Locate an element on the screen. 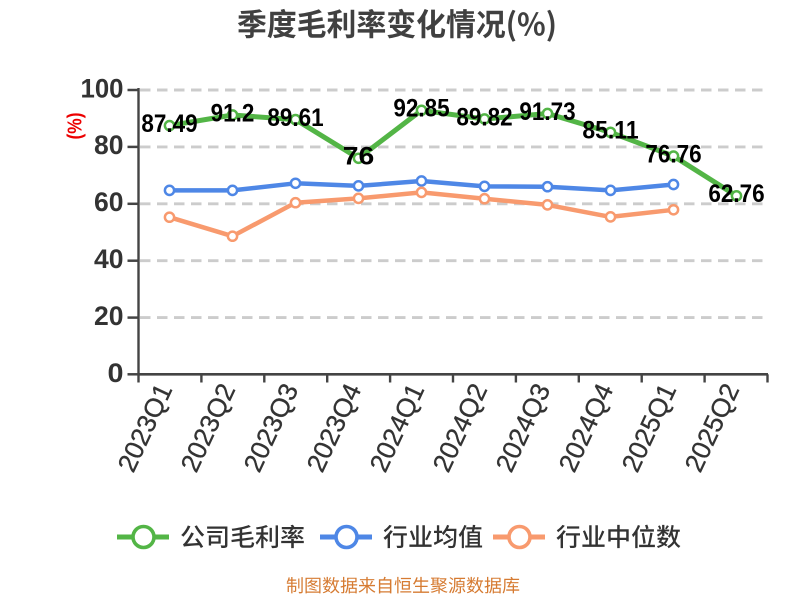 The width and height of the screenshot is (800, 605). svg-text: 40 is located at coordinates (109, 259).